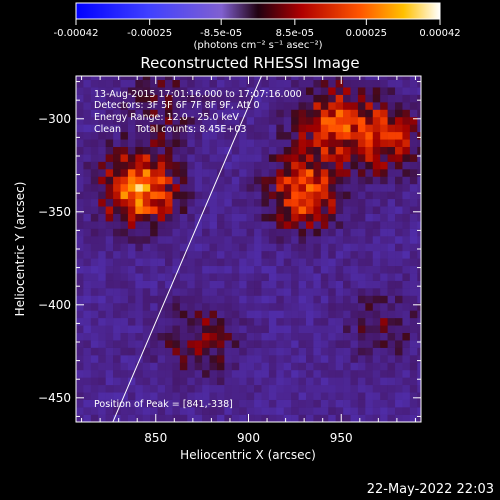 The width and height of the screenshot is (500, 500). Describe the element at coordinates (54, 212) in the screenshot. I see `y-tick-label: −350` at that location.